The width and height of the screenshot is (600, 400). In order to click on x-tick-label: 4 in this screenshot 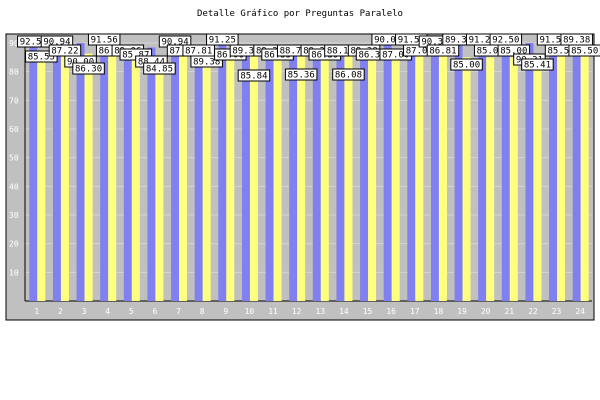, I will do `click(107, 311)`.